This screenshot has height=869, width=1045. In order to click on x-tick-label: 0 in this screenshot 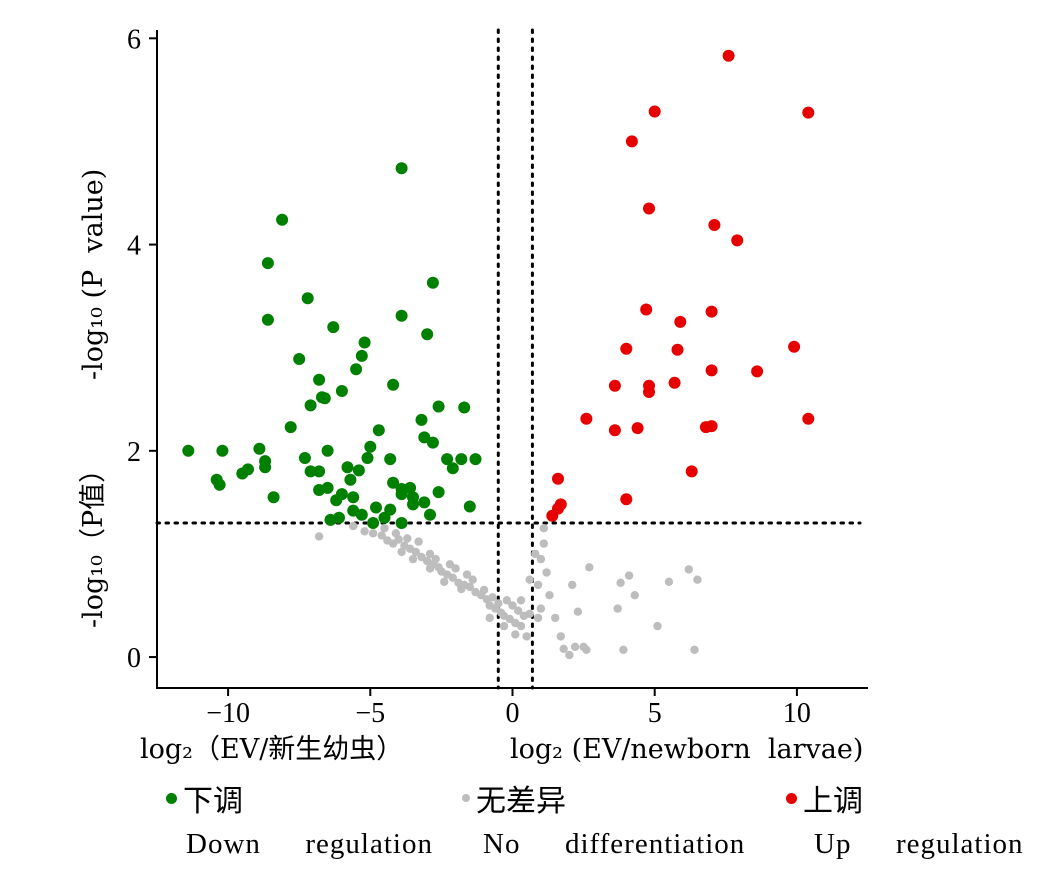, I will do `click(513, 713)`.